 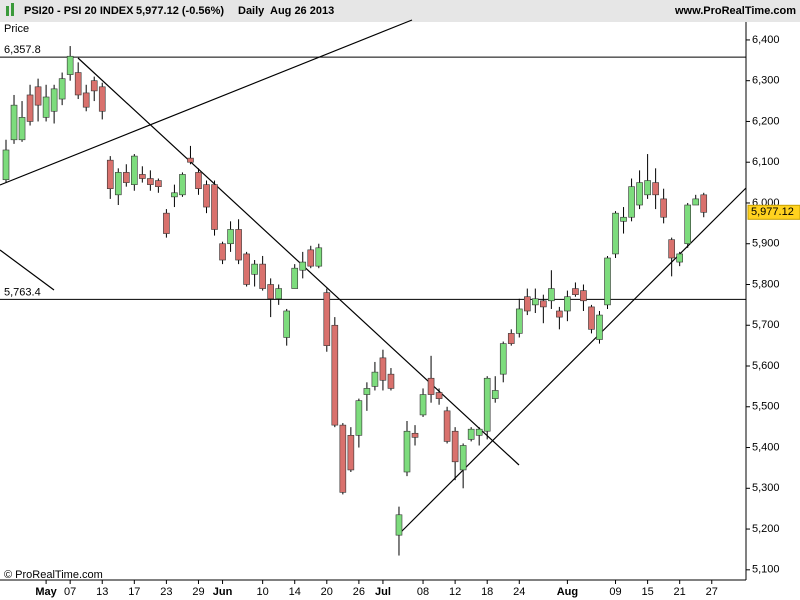 What do you see at coordinates (712, 592) in the screenshot?
I see `x-tick-label: 27` at bounding box center [712, 592].